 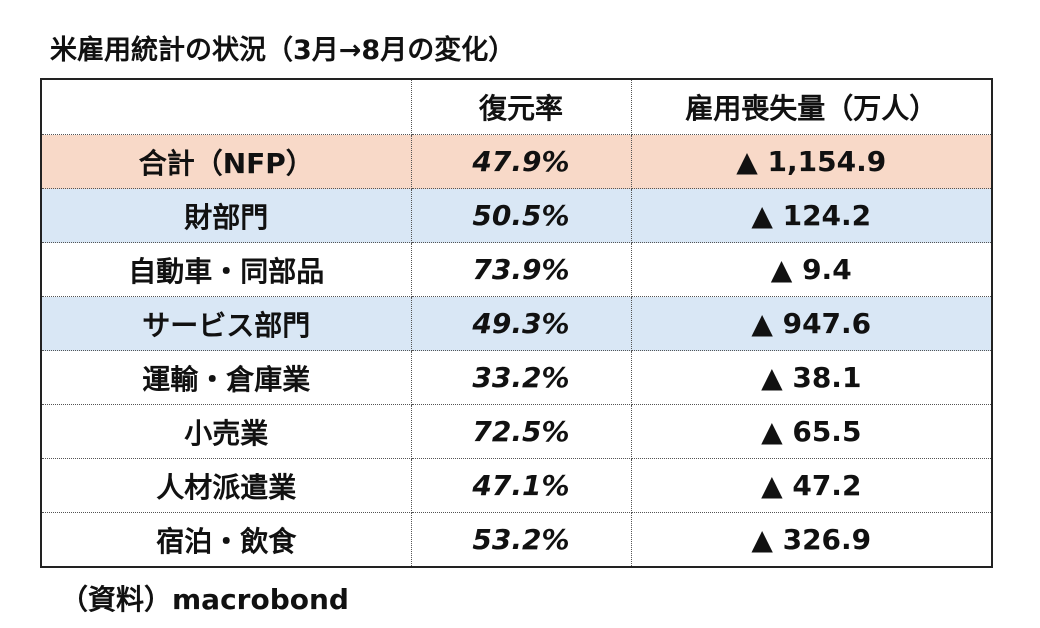 I want to click on header-job-loss: 雇用喪失量（万人）, so click(x=811, y=107).